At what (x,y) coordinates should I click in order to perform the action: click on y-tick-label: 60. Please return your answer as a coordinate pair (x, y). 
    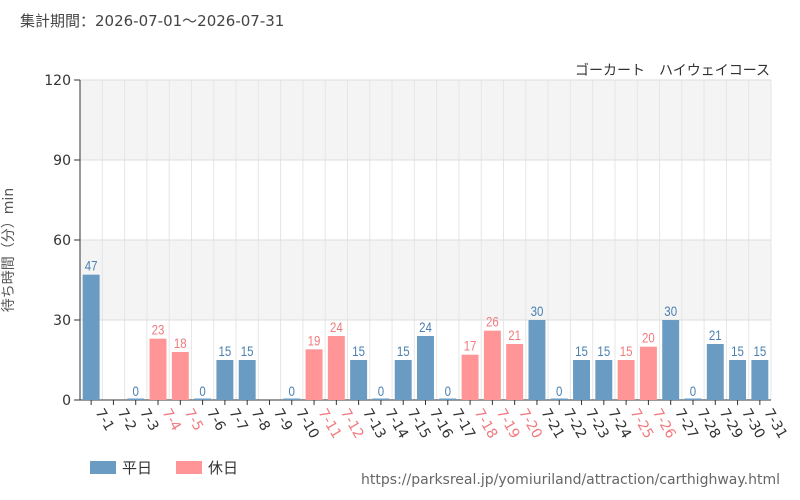
    Looking at the image, I should click on (62, 241).